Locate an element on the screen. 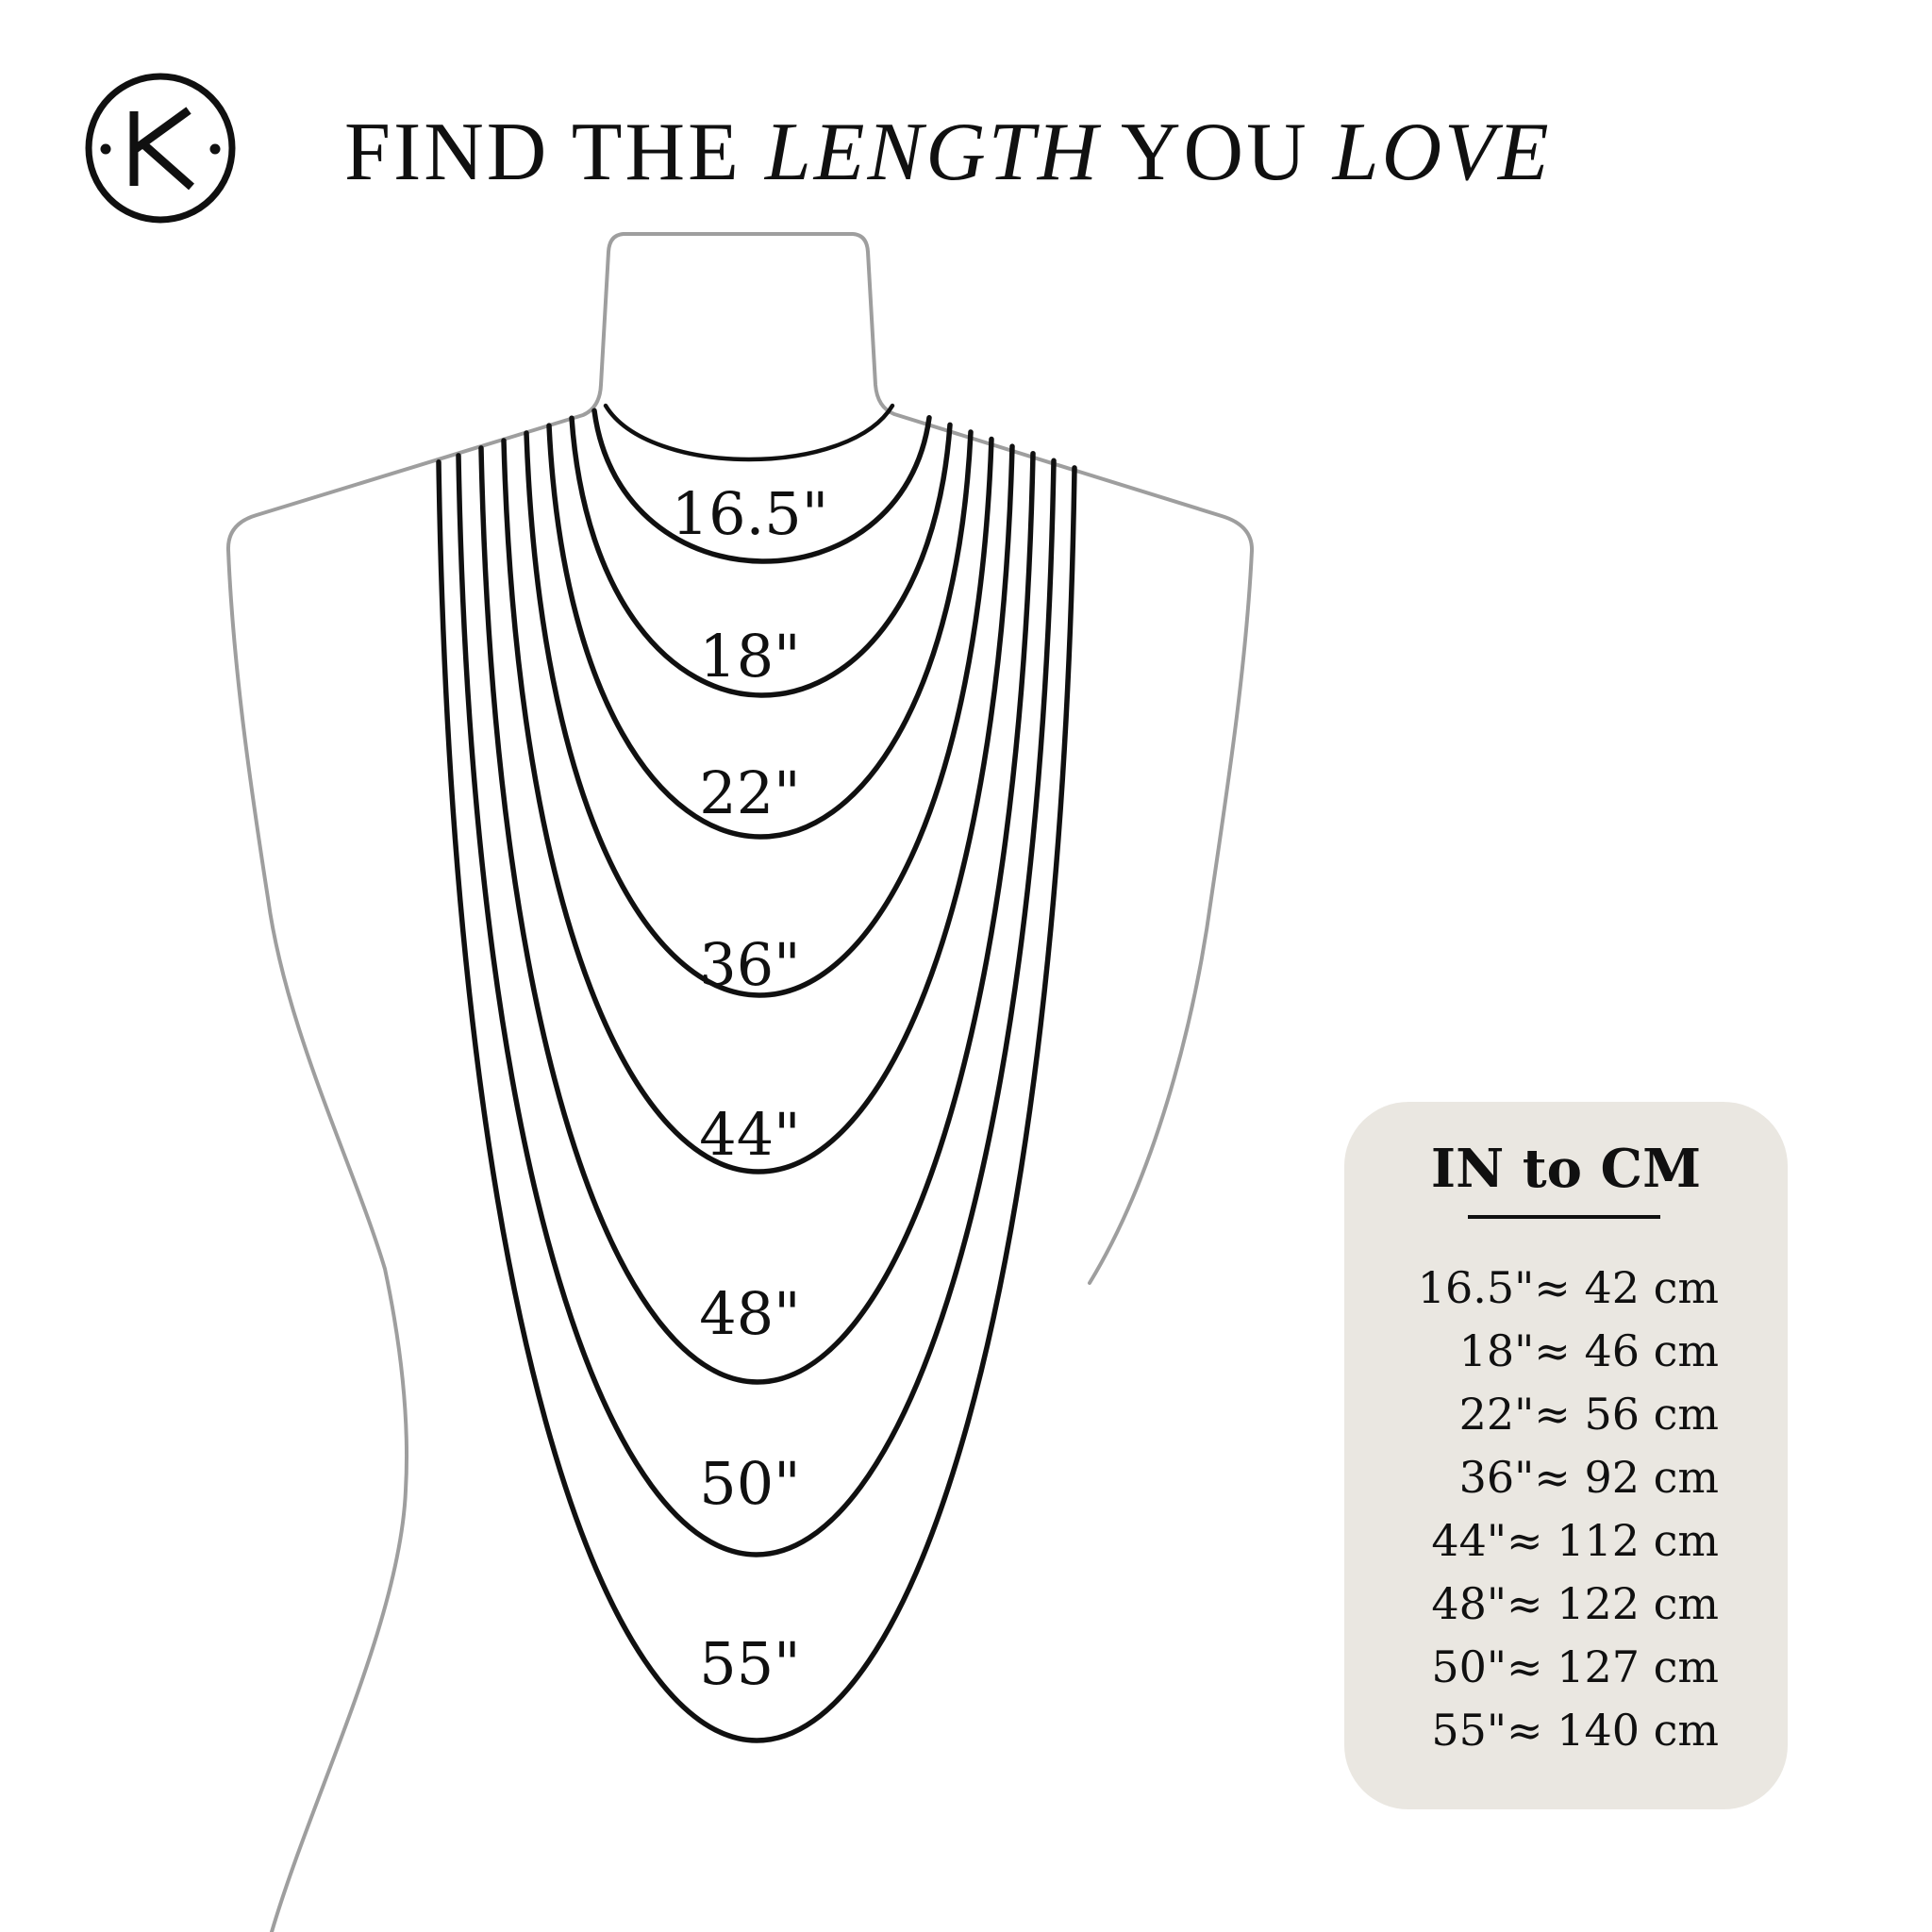 This screenshot has height=1932, width=1932. necklace-length-label: 50" is located at coordinates (750, 1483).